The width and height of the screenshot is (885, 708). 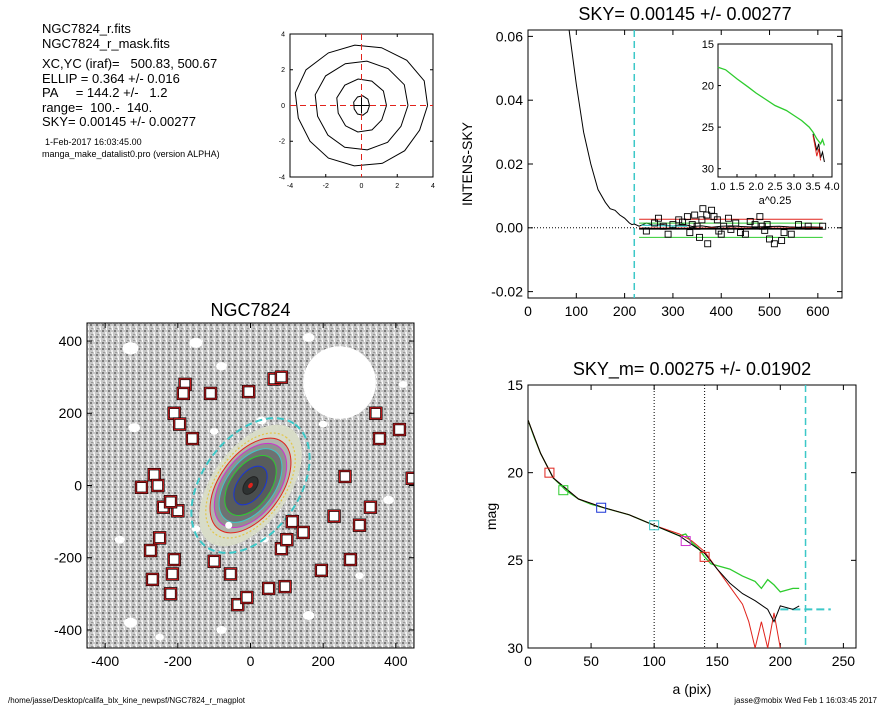 I want to click on inset-x-tick-label: 1.5, so click(x=736, y=187).